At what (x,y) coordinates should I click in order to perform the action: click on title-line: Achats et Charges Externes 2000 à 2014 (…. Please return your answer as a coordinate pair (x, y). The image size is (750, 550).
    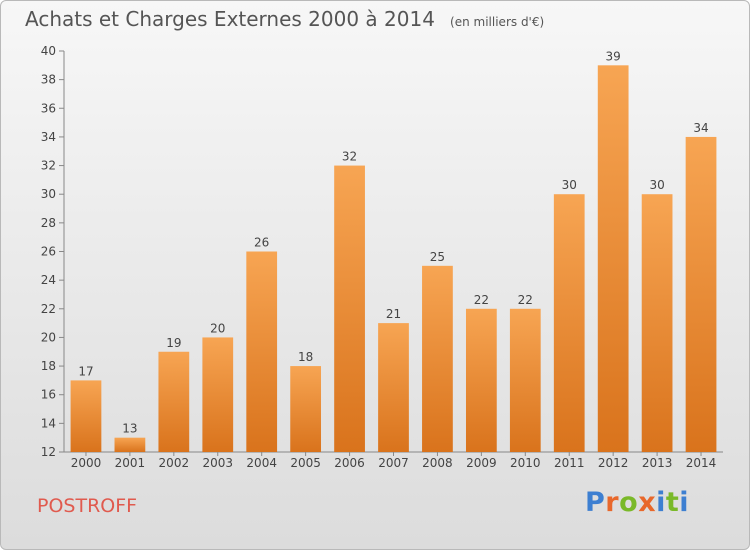
    Looking at the image, I should click on (284, 19).